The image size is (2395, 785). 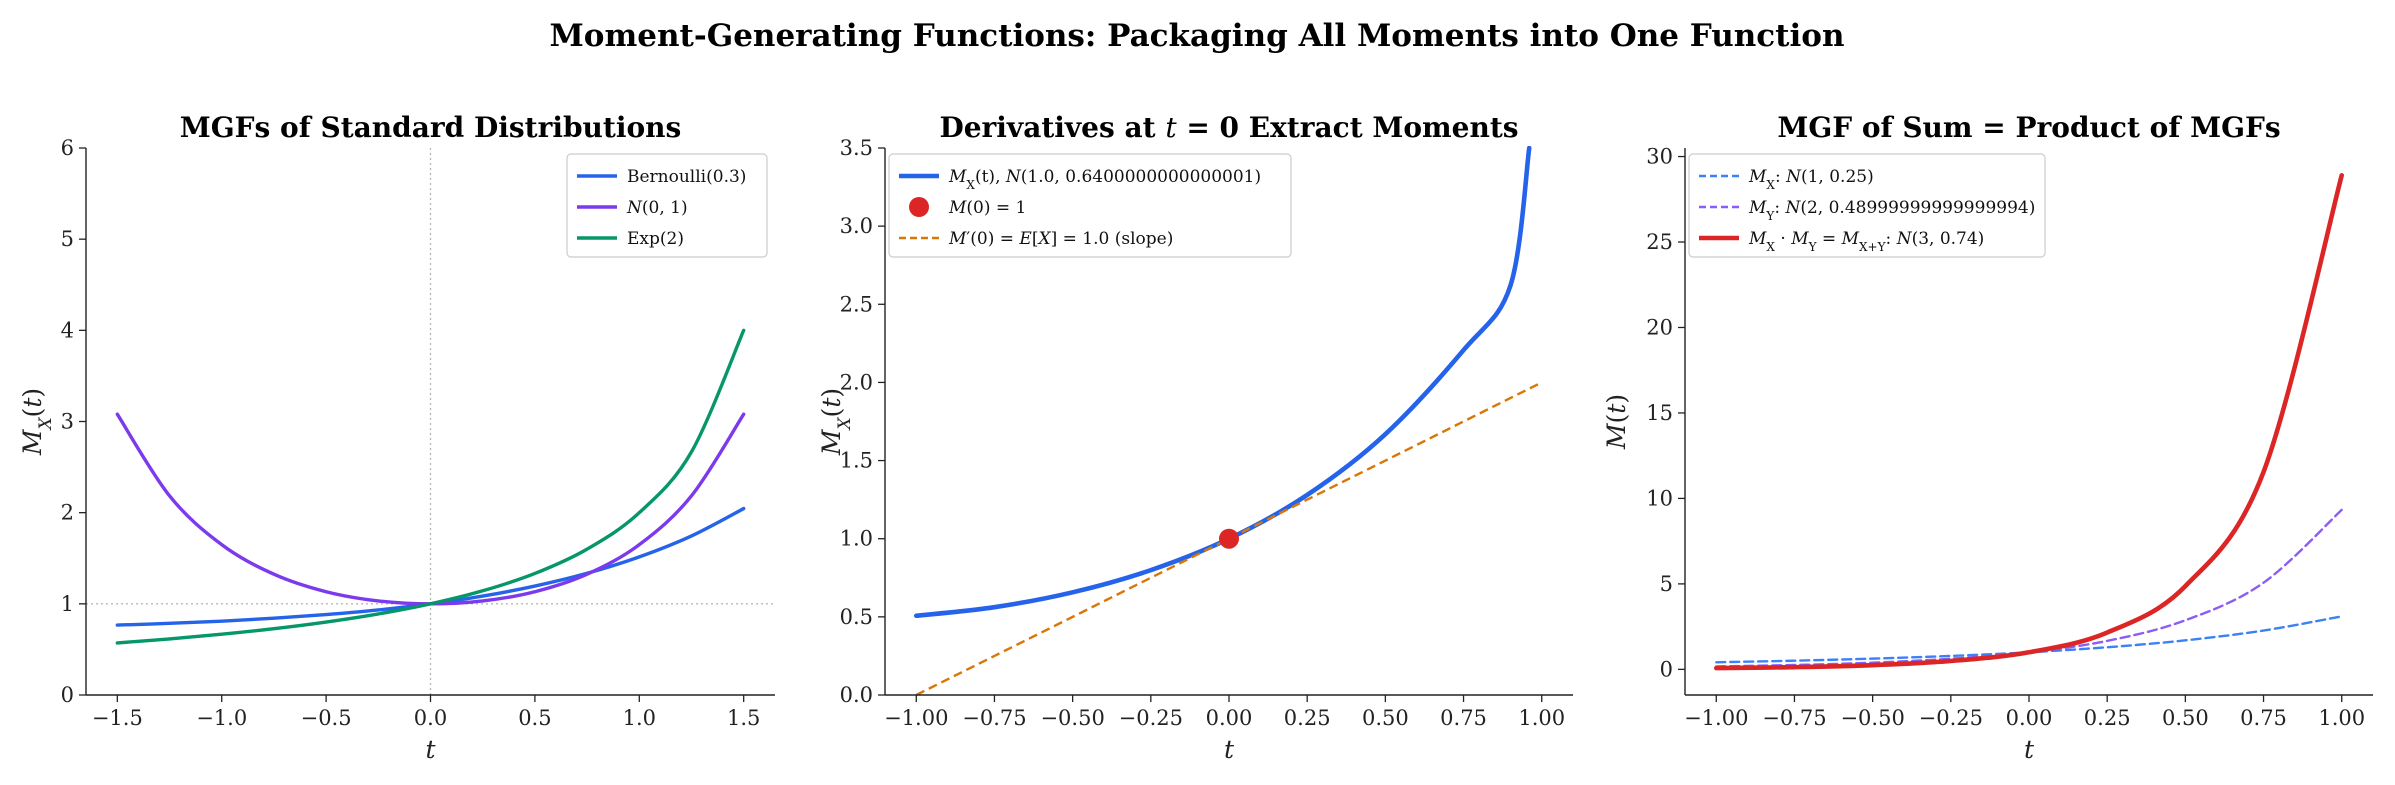 What do you see at coordinates (1171, 127) in the screenshot?
I see `panel-title-part: t` at bounding box center [1171, 127].